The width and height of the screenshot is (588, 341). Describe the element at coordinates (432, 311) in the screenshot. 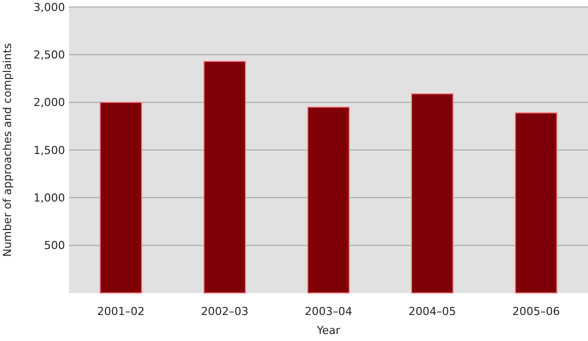

I see `x-tick-label: 2004–05` at that location.